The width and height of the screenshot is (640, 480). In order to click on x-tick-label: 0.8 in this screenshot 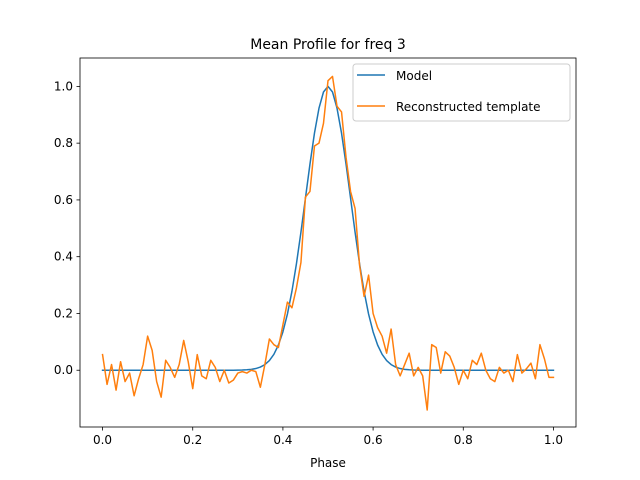, I will do `click(463, 440)`.